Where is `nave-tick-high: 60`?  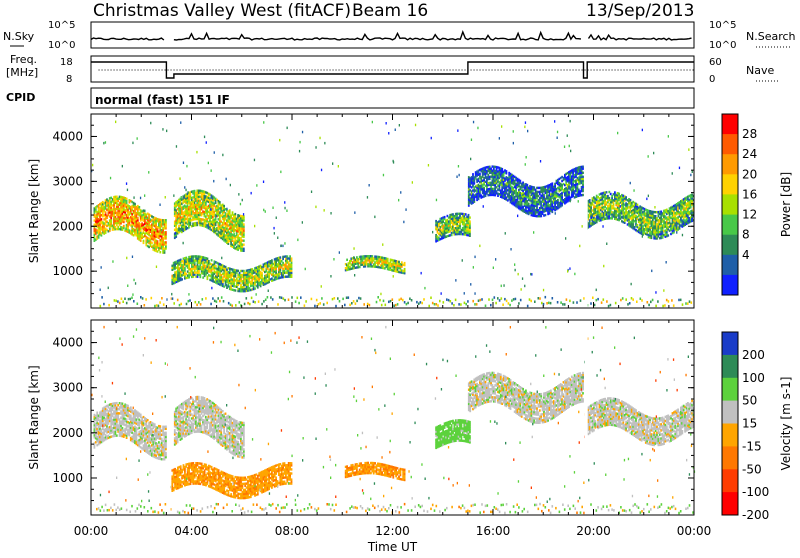
nave-tick-high: 60 is located at coordinates (715, 62).